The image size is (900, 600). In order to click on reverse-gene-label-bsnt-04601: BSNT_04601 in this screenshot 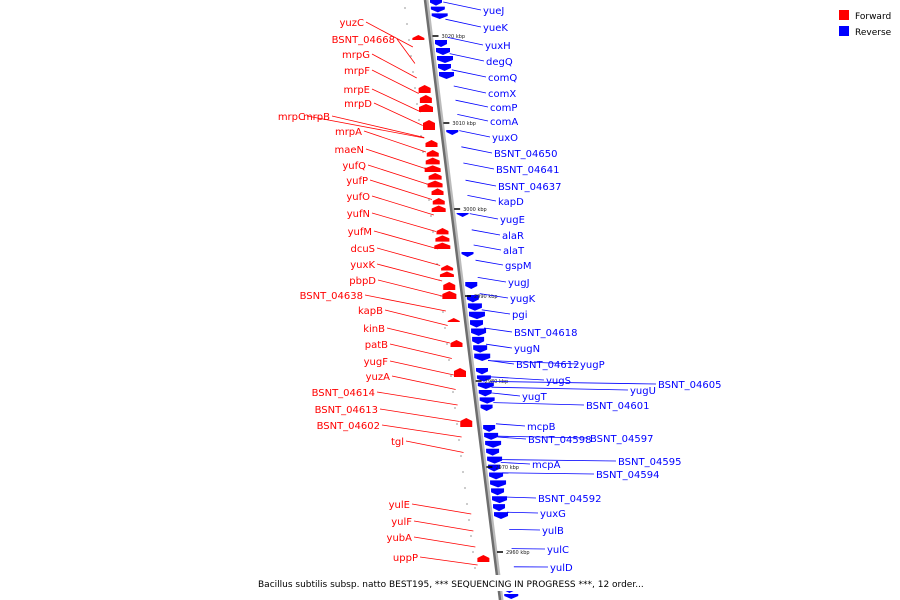, I will do `click(617, 406)`.